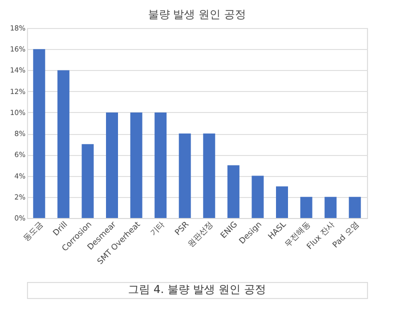  I want to click on x-tick-label: PSR, so click(182, 228).